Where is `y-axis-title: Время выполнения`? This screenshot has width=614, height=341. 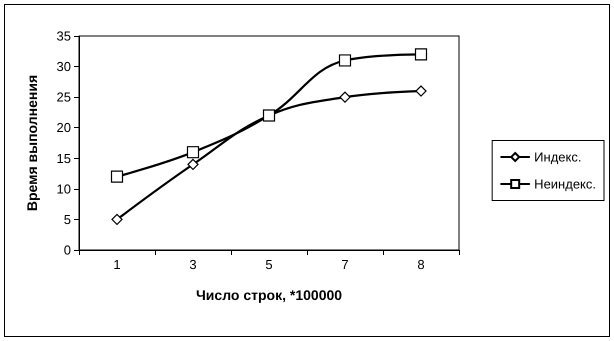
y-axis-title: Время выполнения is located at coordinates (32, 143).